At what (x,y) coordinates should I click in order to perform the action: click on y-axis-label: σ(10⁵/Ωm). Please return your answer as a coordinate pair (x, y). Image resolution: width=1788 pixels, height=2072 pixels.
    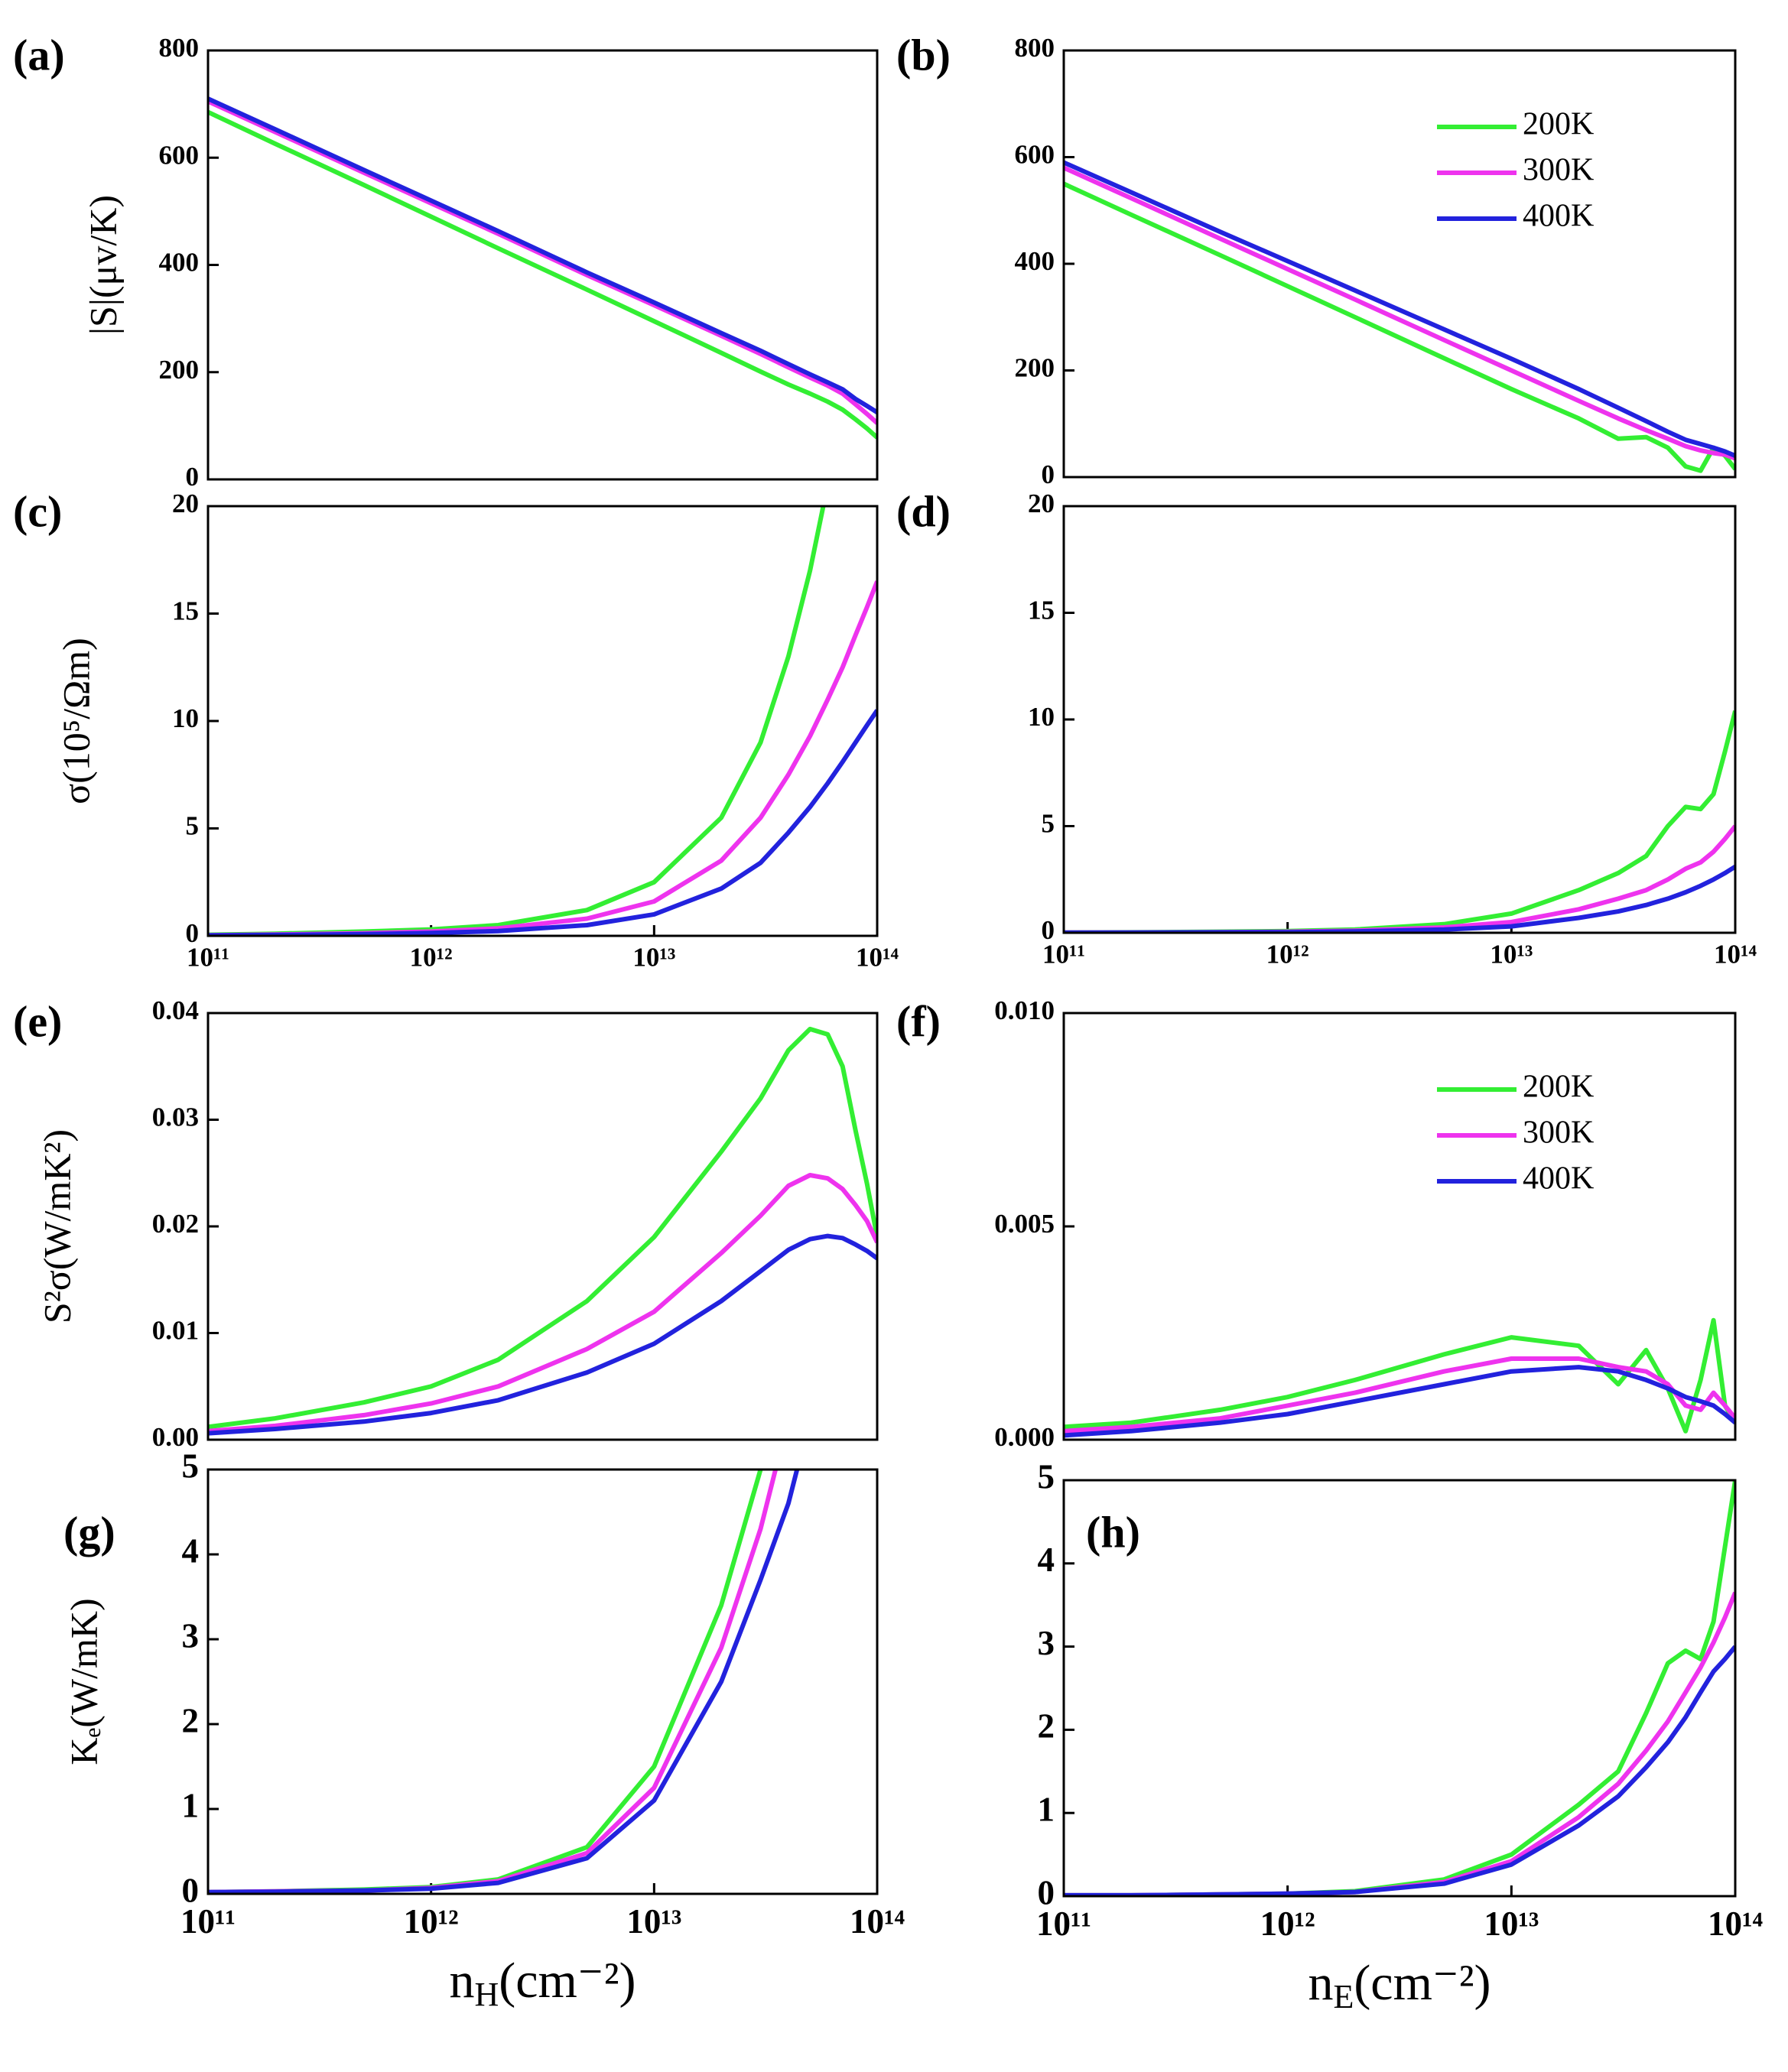
    Looking at the image, I should click on (75, 721).